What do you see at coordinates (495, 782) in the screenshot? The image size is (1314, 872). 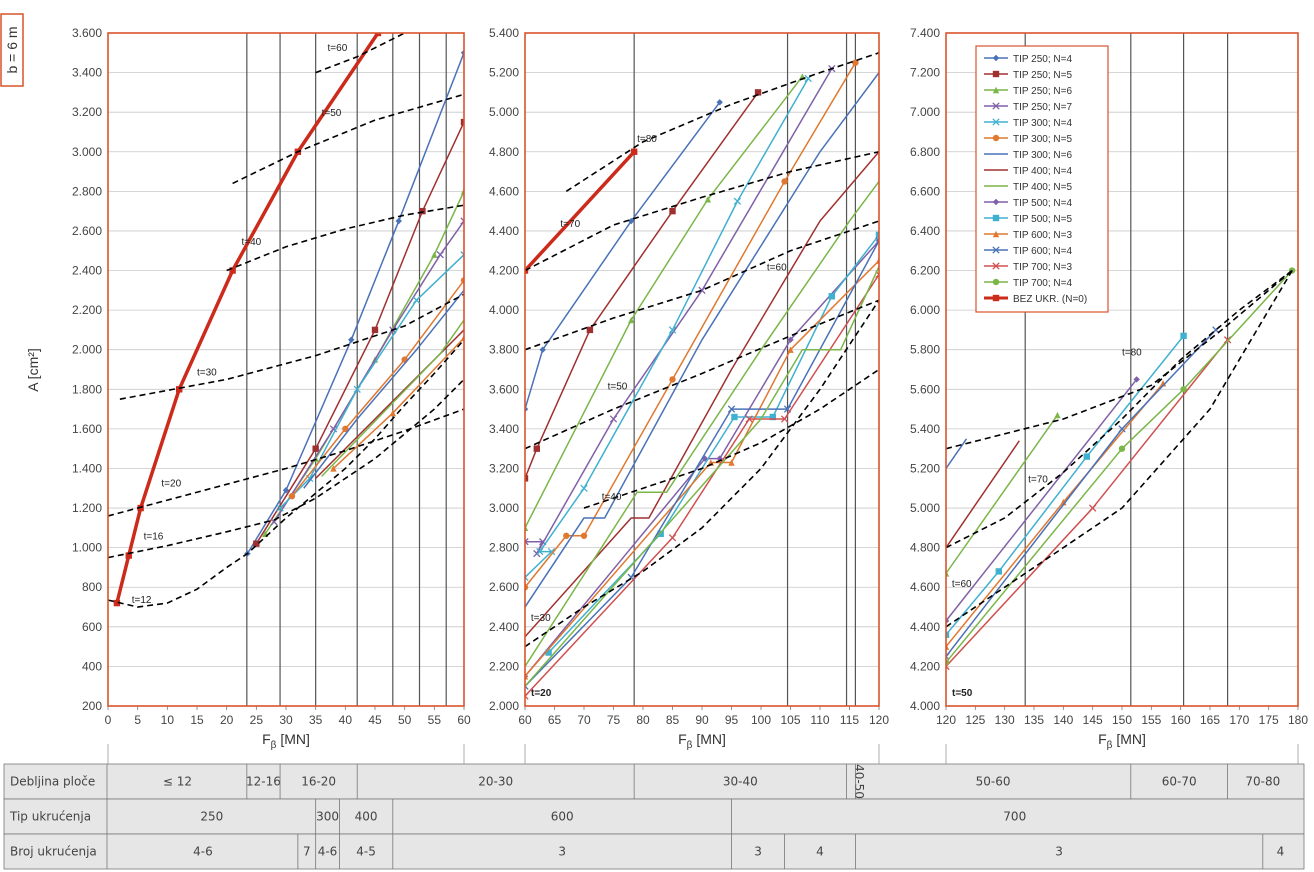 I see `table-cell-text: 20-30` at bounding box center [495, 782].